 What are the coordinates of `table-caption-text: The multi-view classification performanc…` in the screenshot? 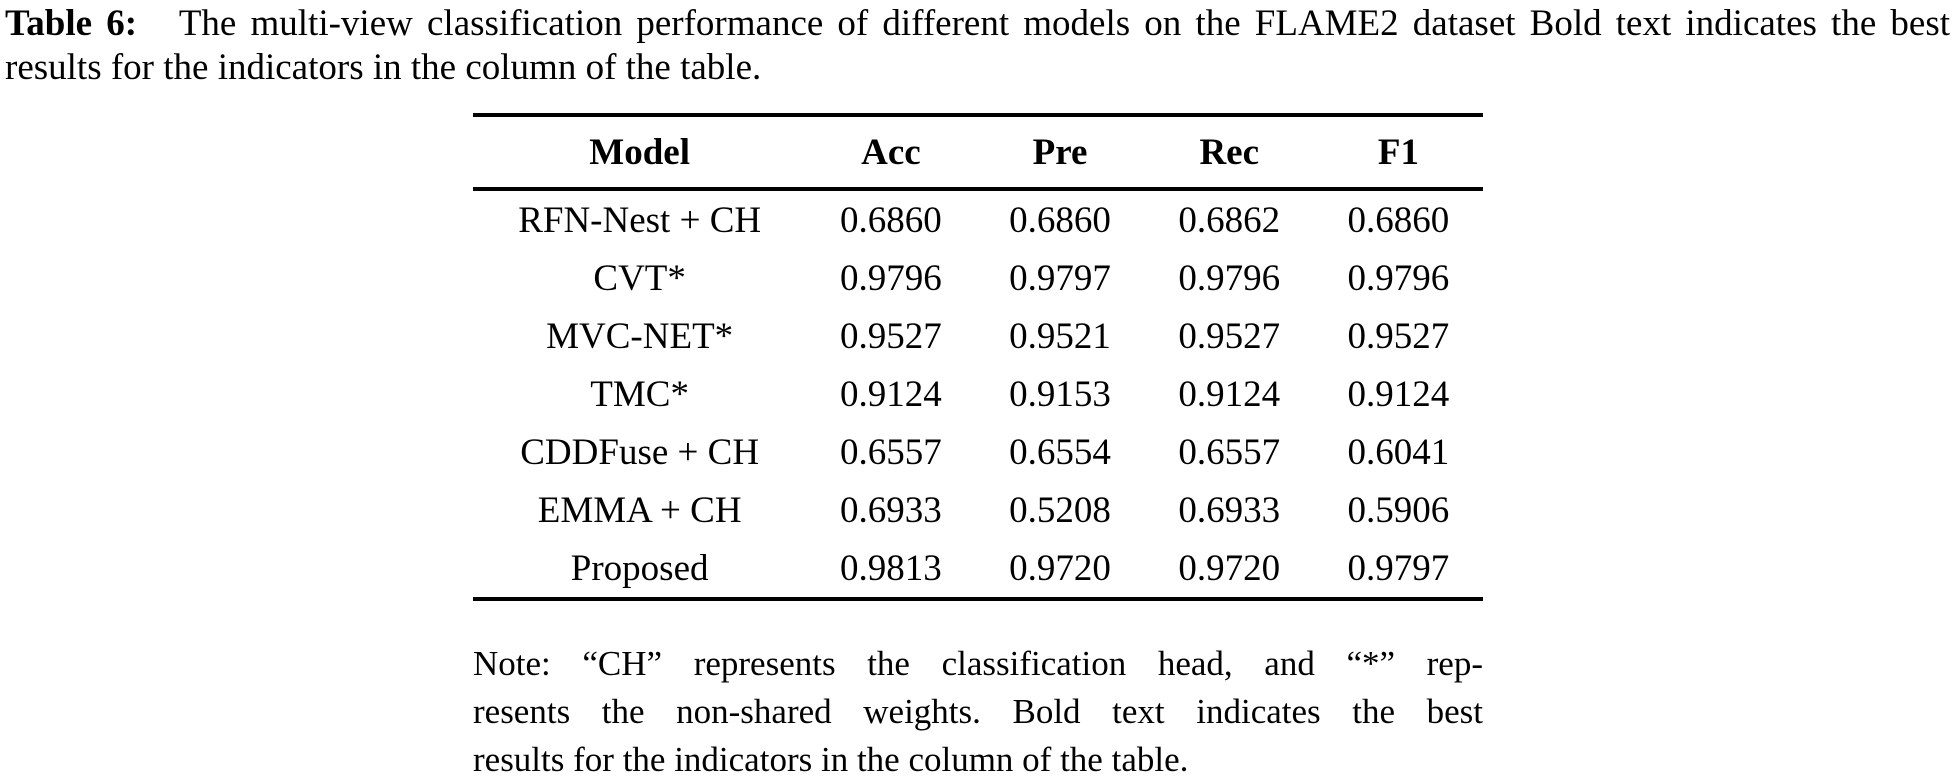 It's located at (978, 45).